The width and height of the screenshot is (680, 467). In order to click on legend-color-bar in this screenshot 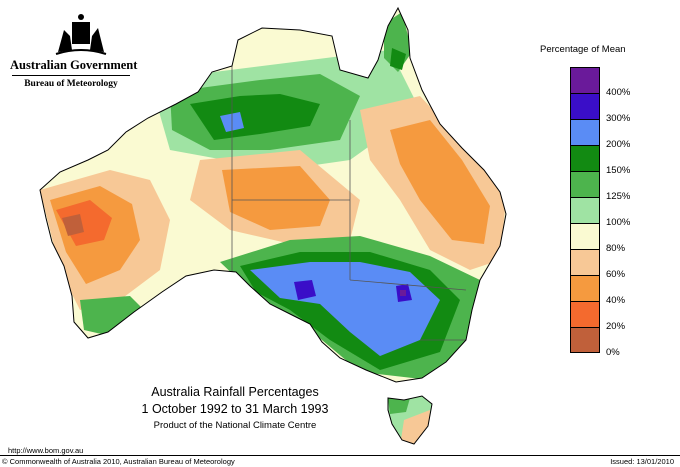, I will do `click(585, 210)`.